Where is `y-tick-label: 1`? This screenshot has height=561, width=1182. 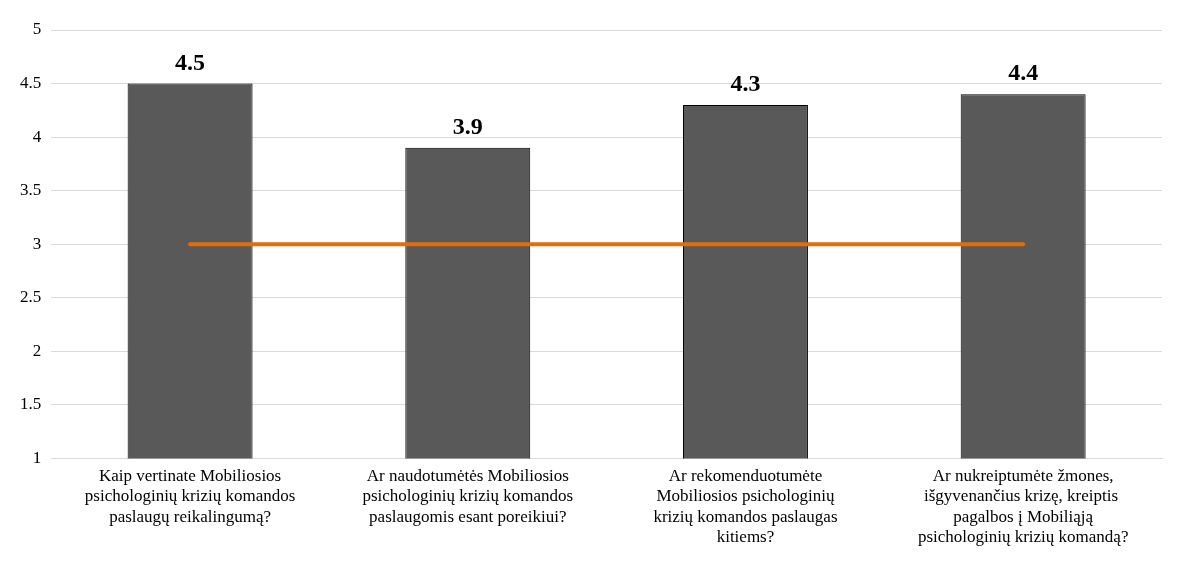 y-tick-label: 1 is located at coordinates (37, 457).